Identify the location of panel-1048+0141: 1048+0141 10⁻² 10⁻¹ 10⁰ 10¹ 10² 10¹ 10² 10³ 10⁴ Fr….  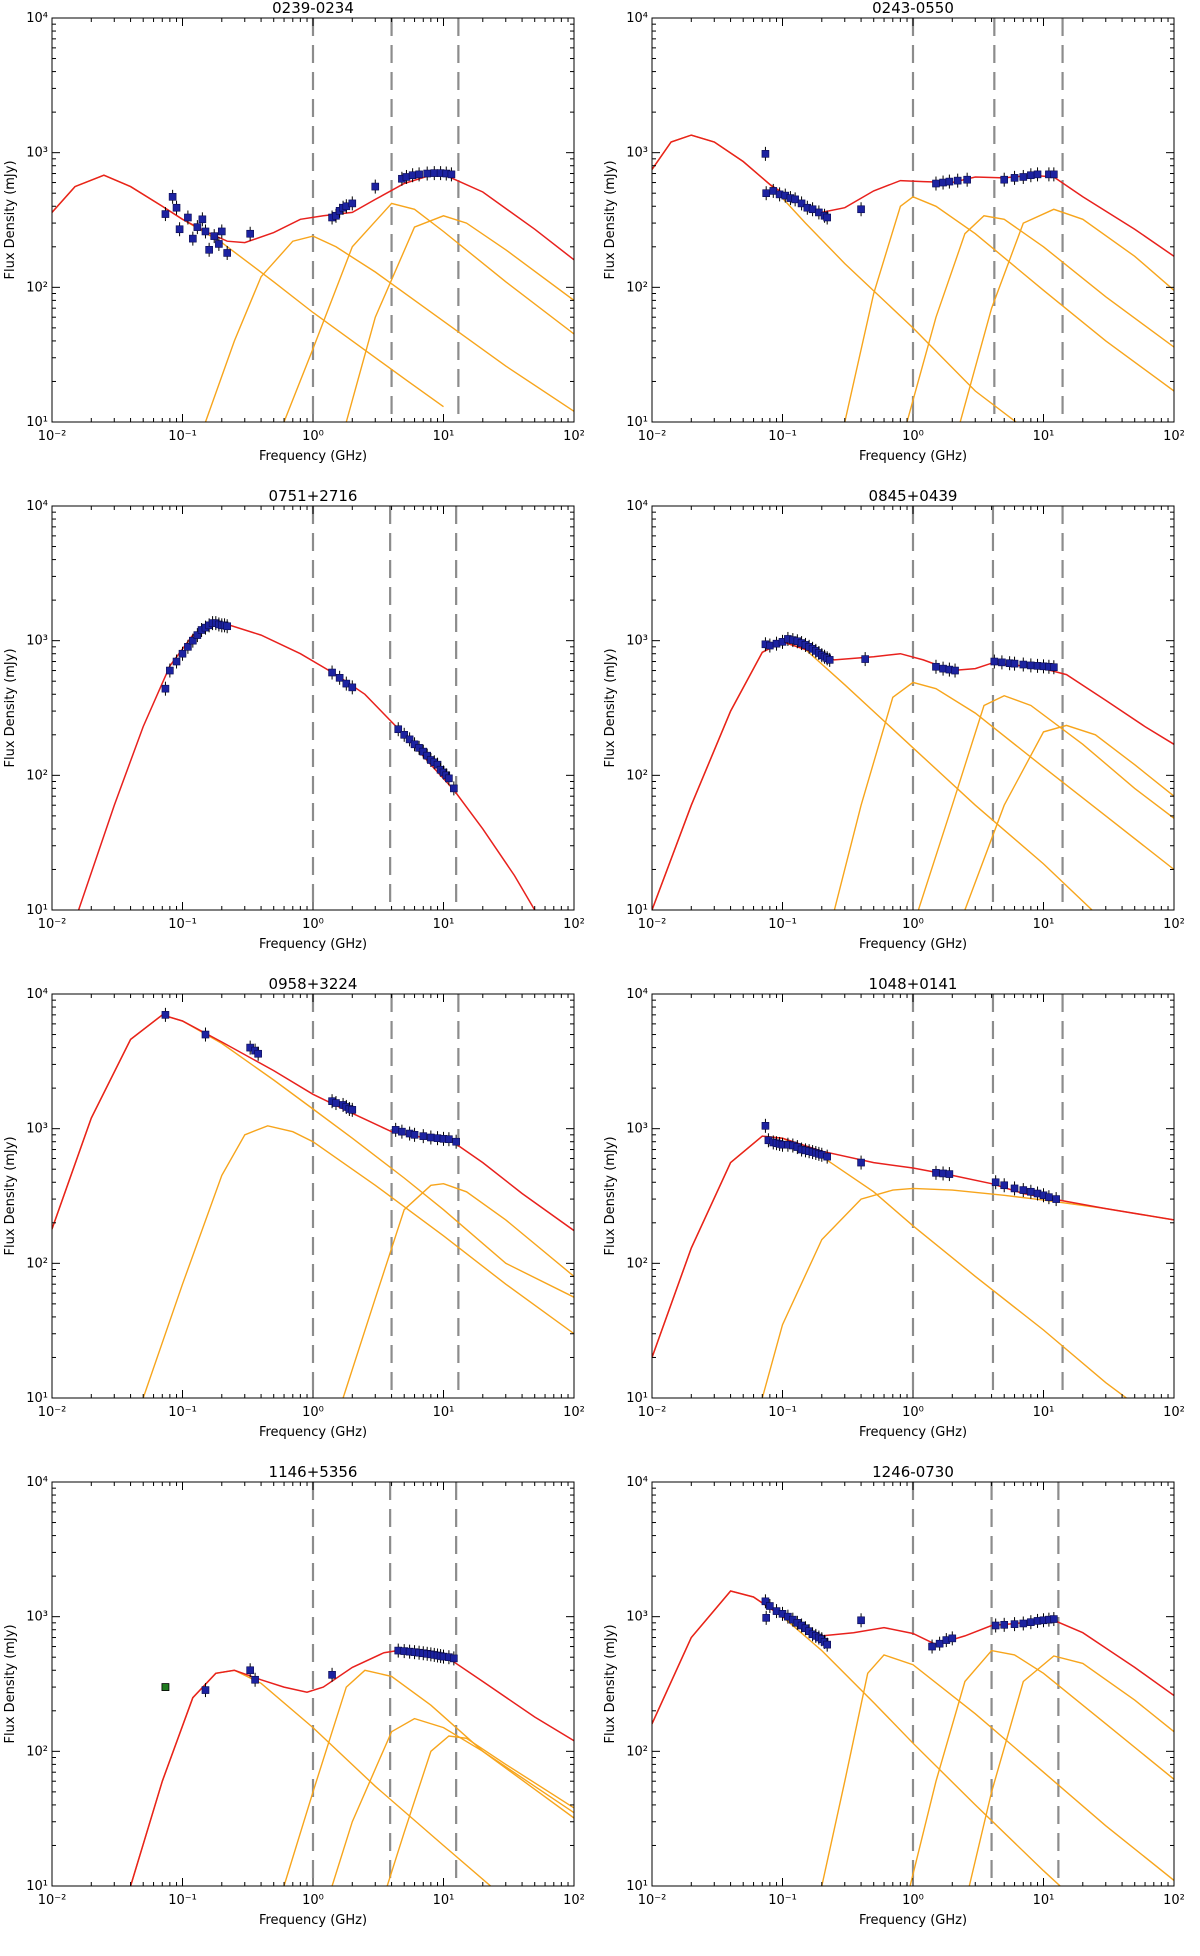
(900, 1219).